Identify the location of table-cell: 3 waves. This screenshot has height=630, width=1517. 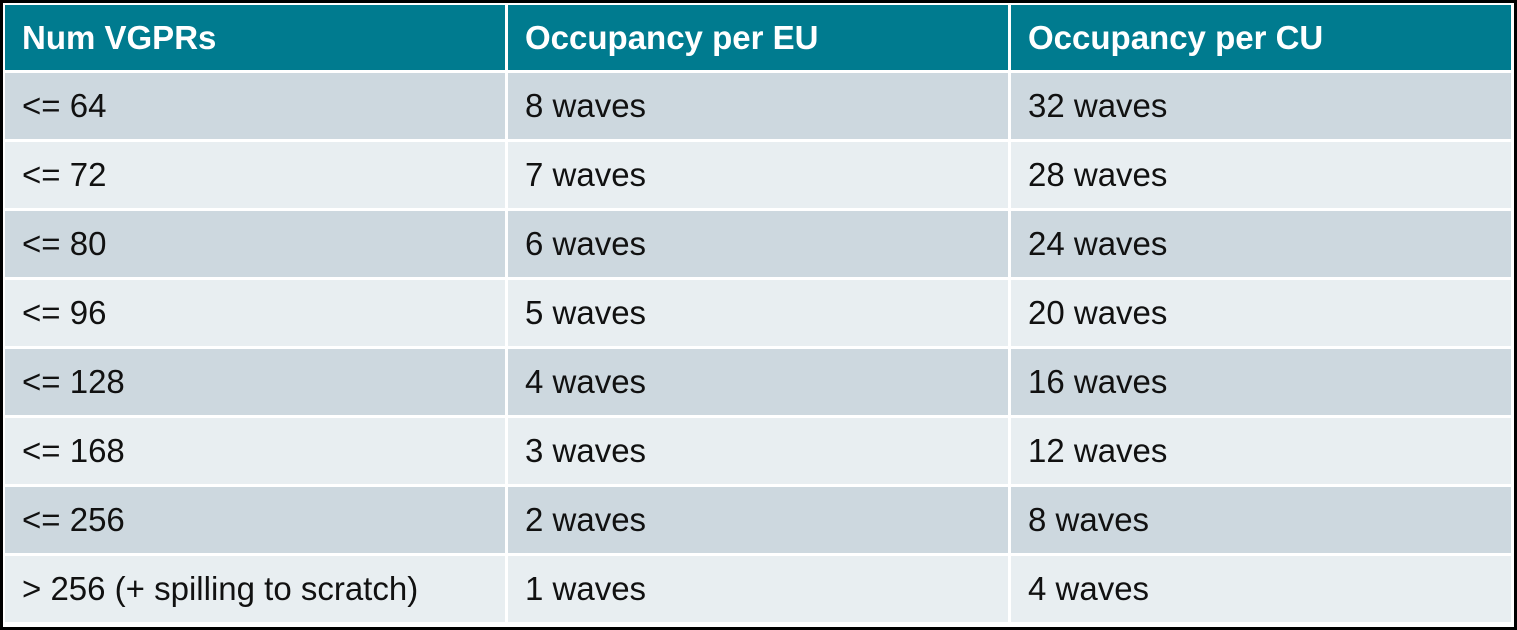
(758, 451).